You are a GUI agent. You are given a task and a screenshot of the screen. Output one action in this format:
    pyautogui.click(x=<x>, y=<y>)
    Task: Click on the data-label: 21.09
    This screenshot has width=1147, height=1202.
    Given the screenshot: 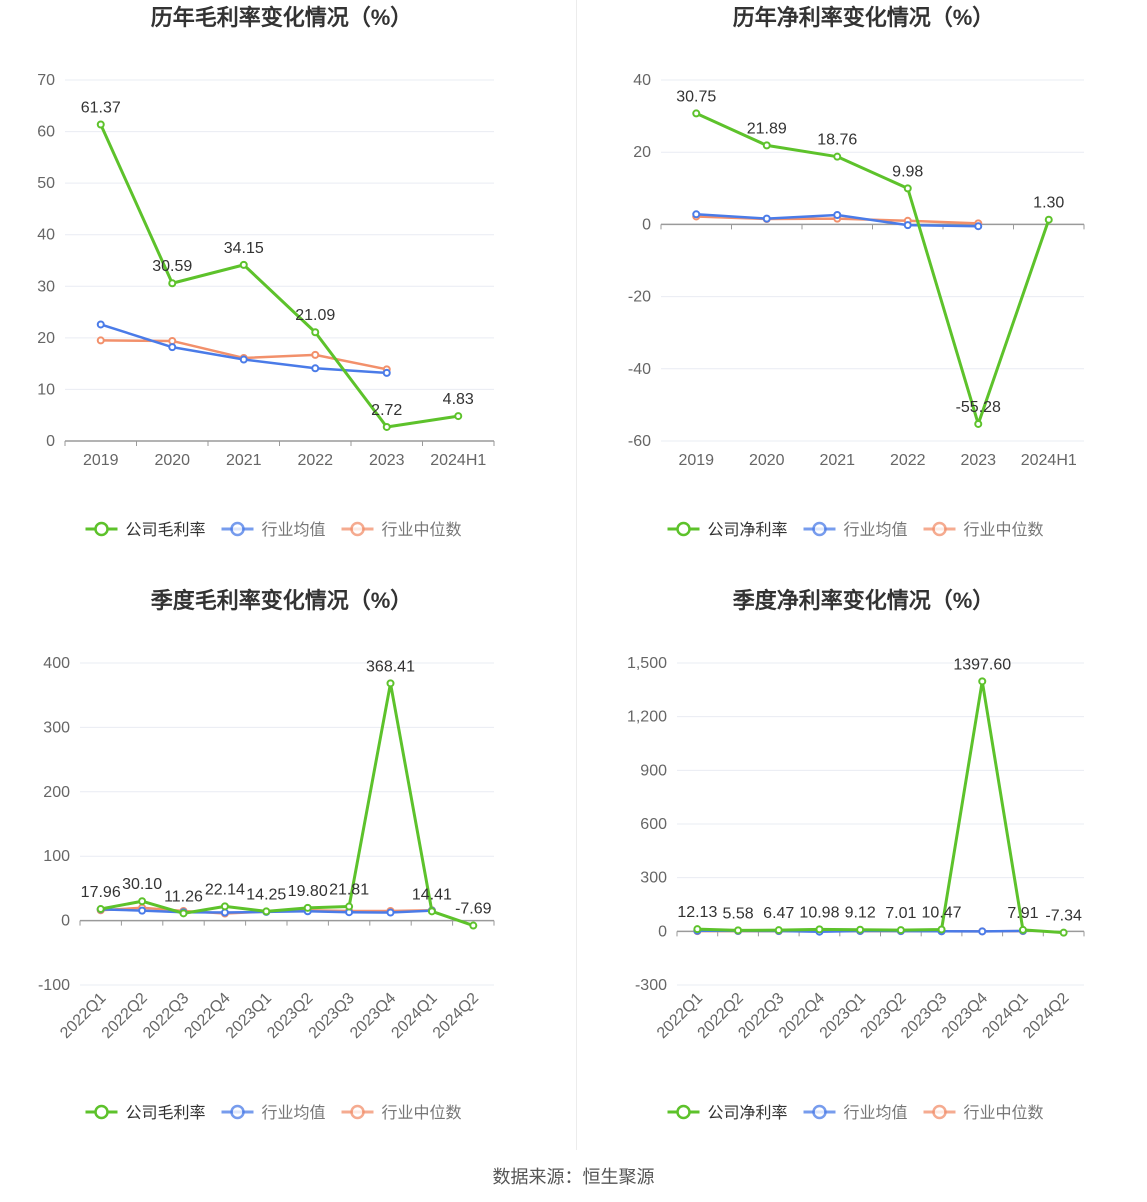 What is the action you would take?
    pyautogui.click(x=315, y=315)
    